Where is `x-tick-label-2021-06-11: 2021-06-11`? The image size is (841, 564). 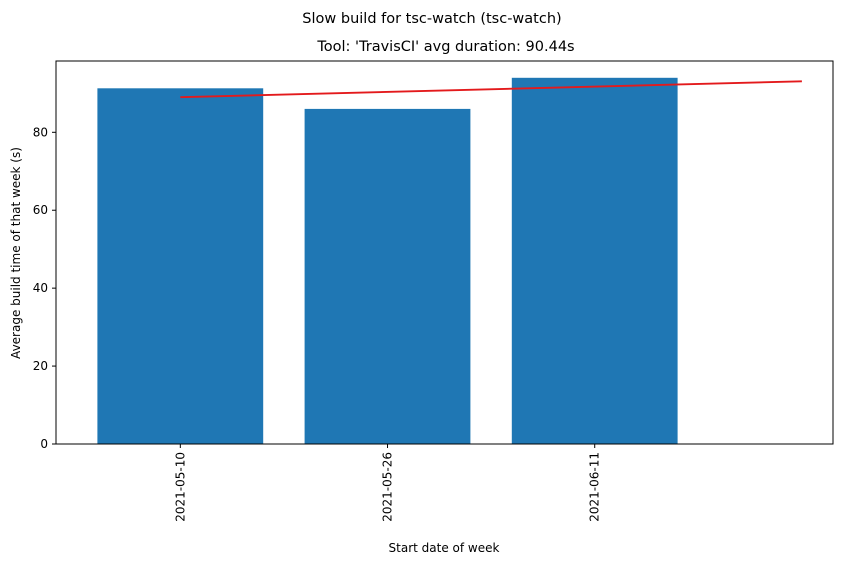
x-tick-label-2021-06-11: 2021-06-11 is located at coordinates (595, 487).